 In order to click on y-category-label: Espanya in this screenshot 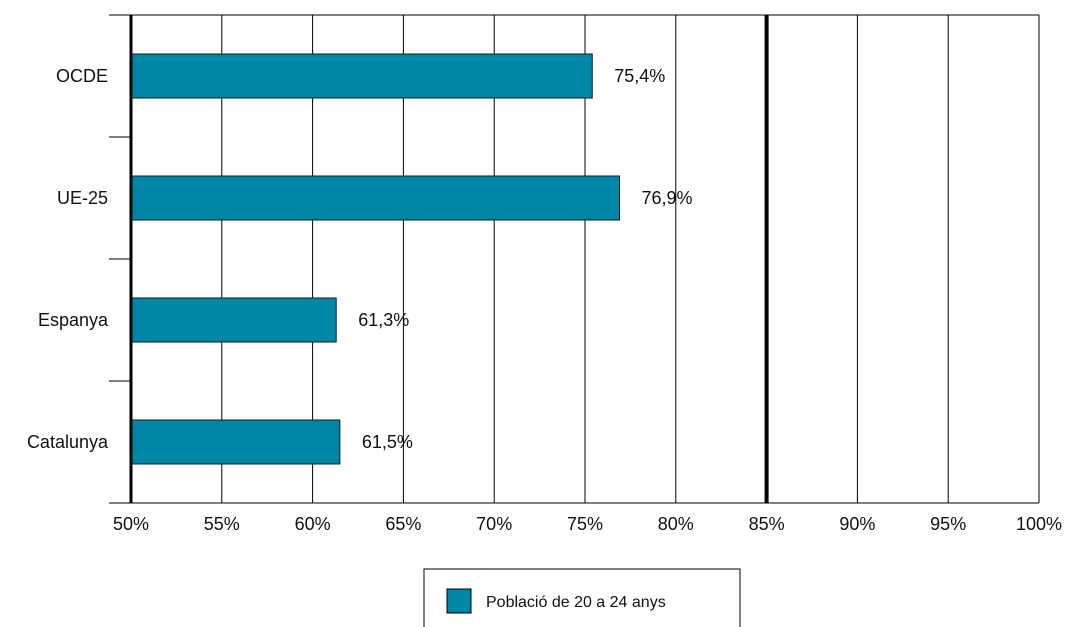, I will do `click(73, 320)`.